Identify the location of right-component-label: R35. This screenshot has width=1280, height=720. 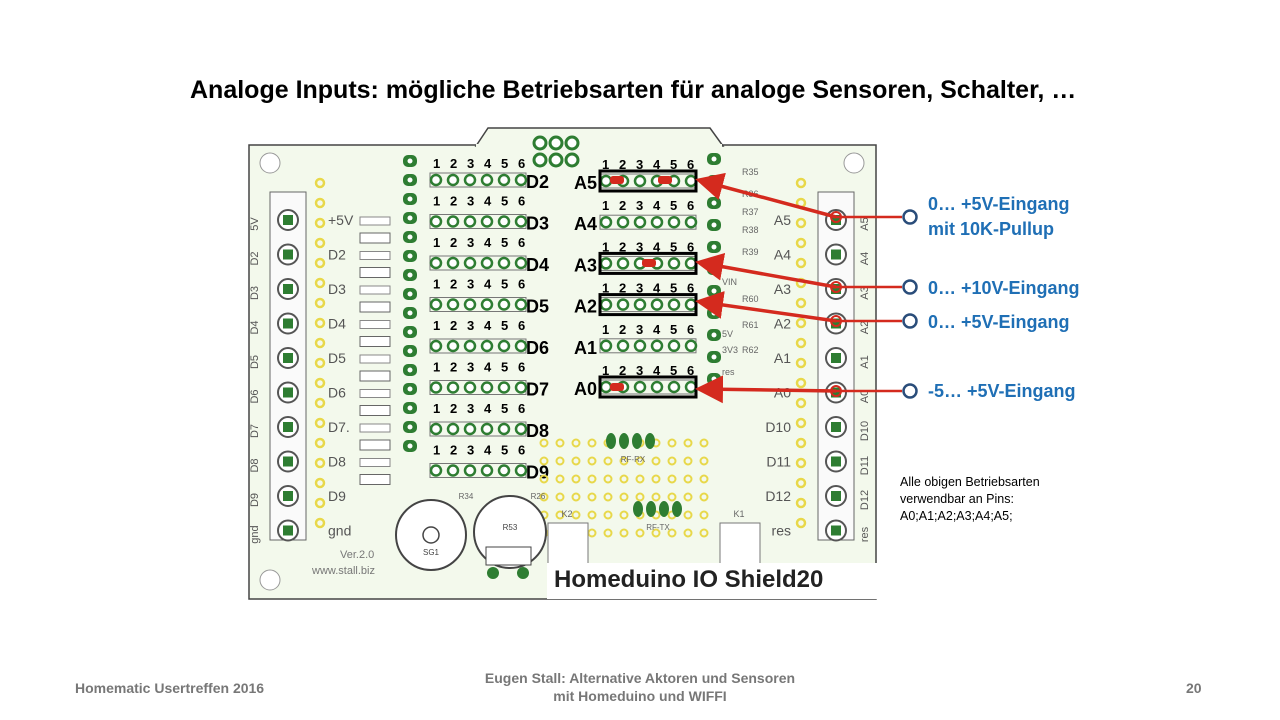
(750, 172).